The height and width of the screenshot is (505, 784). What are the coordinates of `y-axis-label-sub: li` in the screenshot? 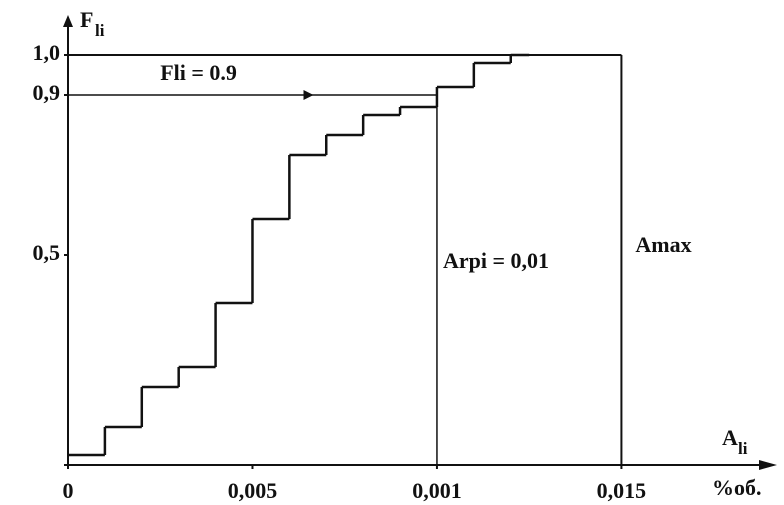 It's located at (100, 30).